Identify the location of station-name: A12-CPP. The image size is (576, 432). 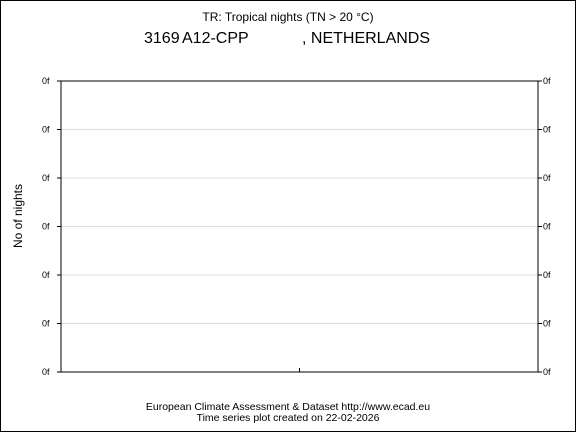
(215, 38).